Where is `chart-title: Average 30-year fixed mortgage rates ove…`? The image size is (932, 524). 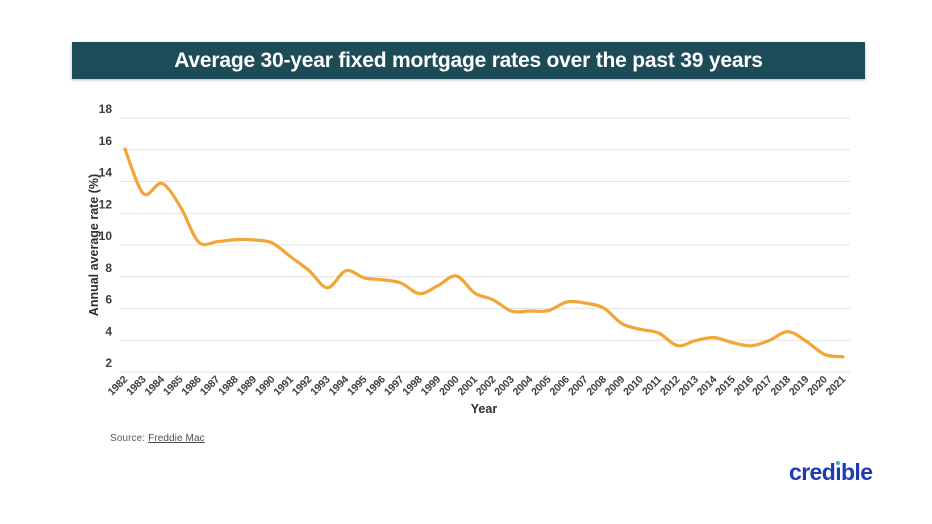 chart-title: Average 30-year fixed mortgage rates ove… is located at coordinates (468, 60).